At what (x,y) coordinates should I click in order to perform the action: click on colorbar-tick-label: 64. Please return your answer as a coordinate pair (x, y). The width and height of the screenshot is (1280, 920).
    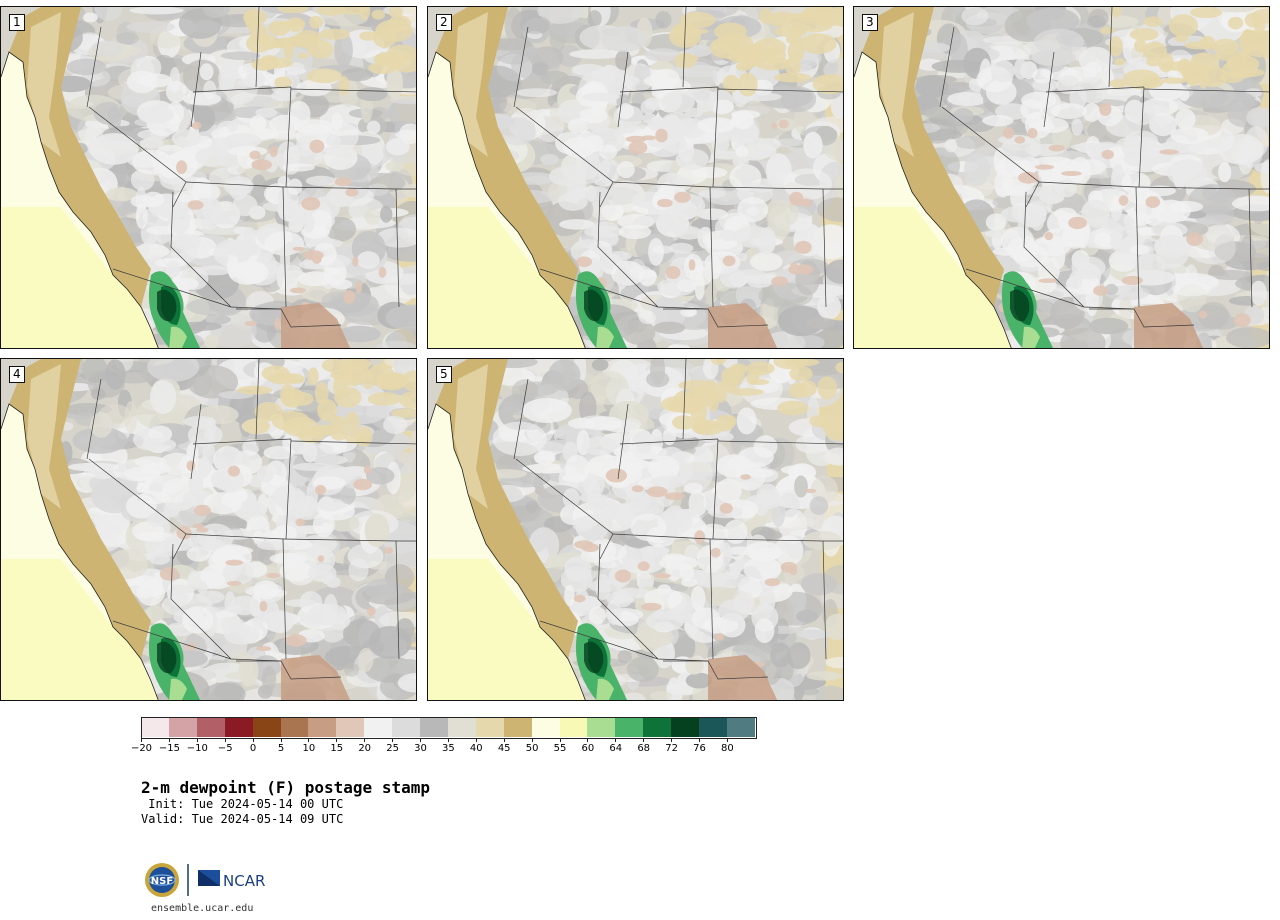
    Looking at the image, I should click on (616, 748).